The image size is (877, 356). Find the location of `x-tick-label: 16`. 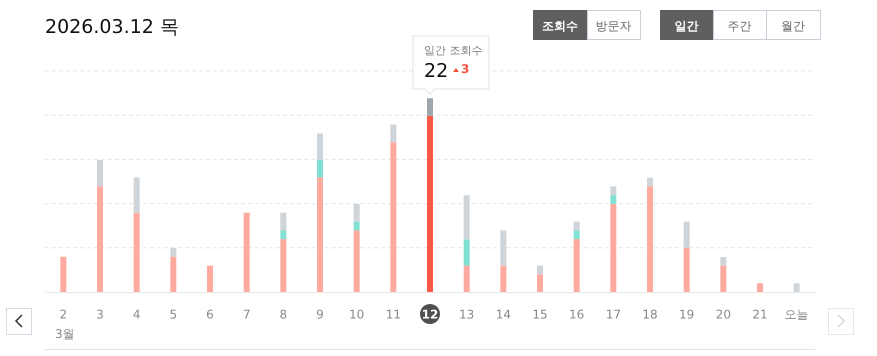

x-tick-label: 16 is located at coordinates (576, 315).